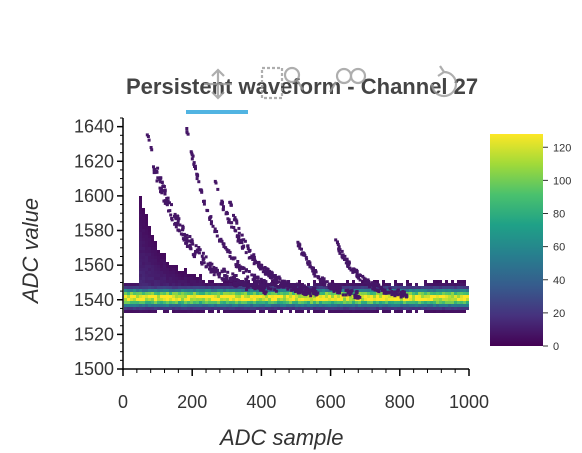 Image resolution: width=582 pixels, height=453 pixels. What do you see at coordinates (218, 84) in the screenshot?
I see `pan-icon` at bounding box center [218, 84].